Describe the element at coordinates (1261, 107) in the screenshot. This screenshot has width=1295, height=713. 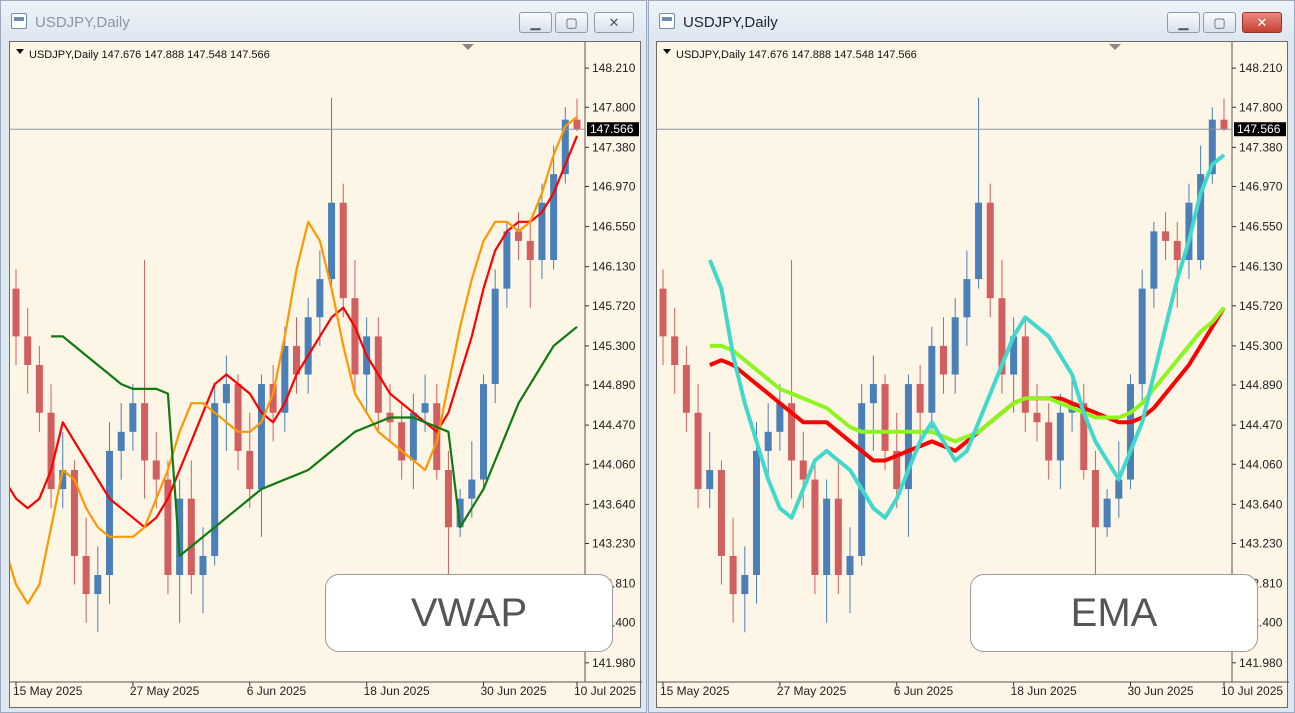
I see `y-tick-label: 147.800` at that location.